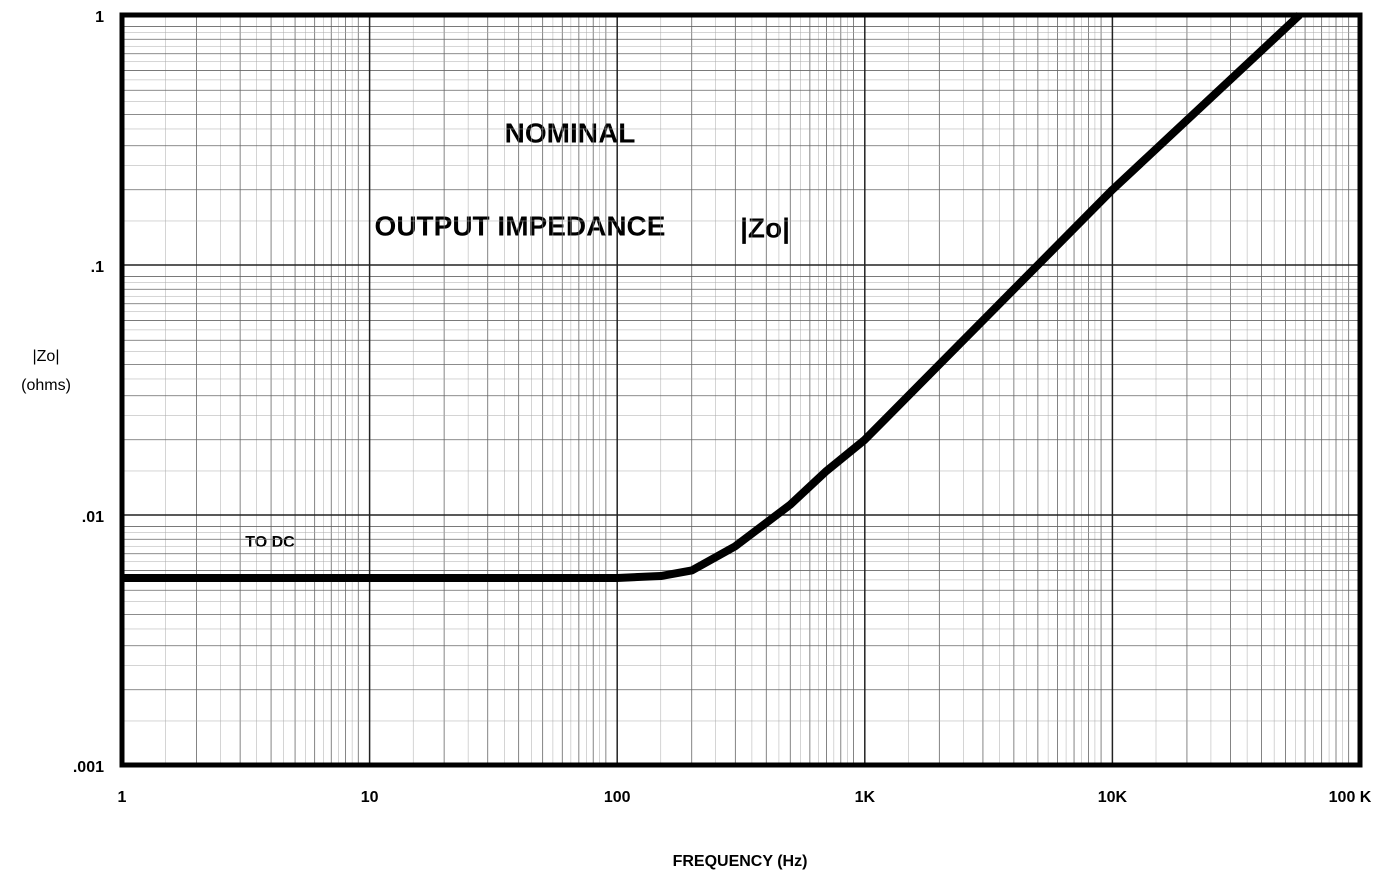 This screenshot has width=1387, height=878. What do you see at coordinates (46, 356) in the screenshot?
I see `y-axis-label: |Zo|` at bounding box center [46, 356].